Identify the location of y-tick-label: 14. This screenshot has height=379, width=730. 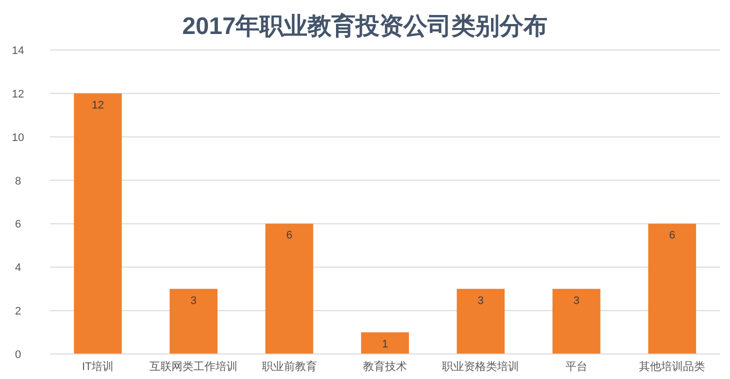
(18, 51).